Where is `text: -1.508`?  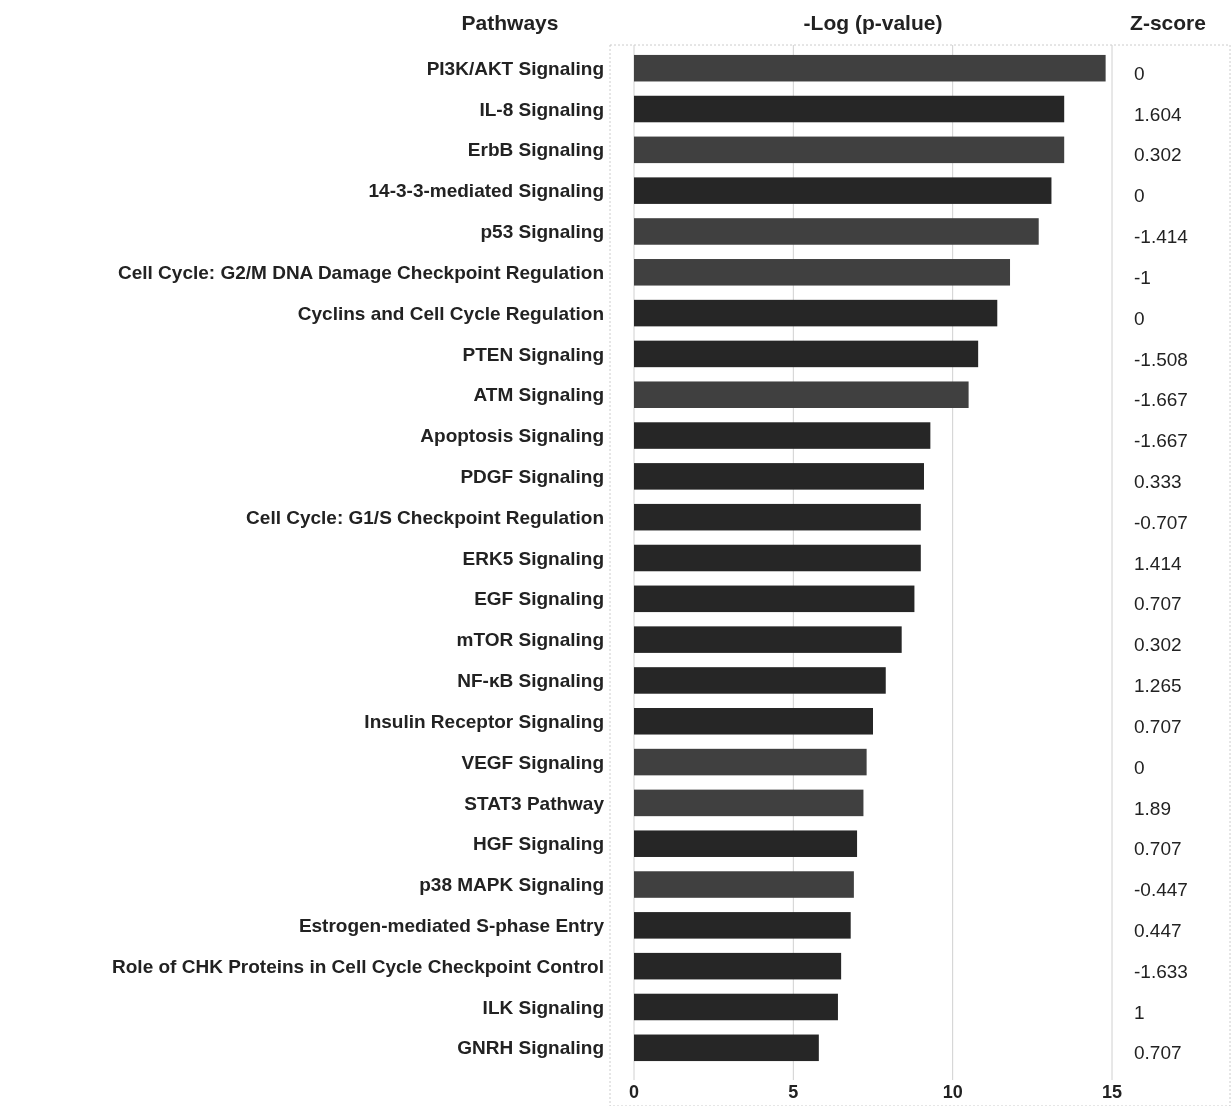 text: -1.508 is located at coordinates (1161, 359).